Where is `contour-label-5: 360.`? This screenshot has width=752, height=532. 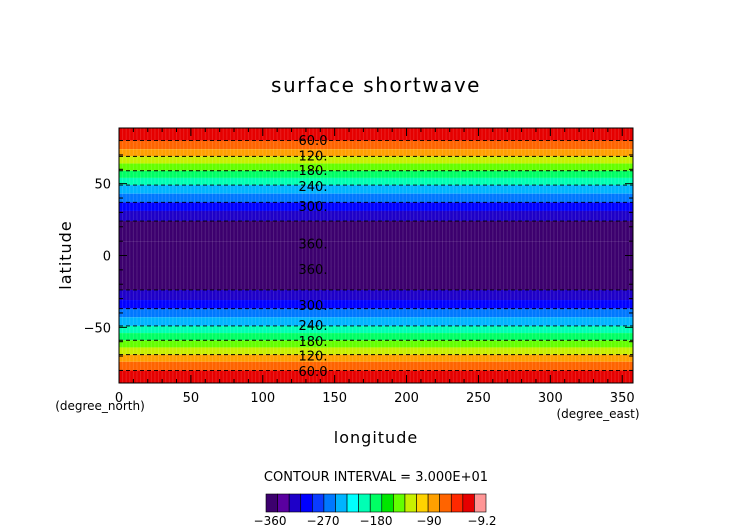 contour-label-5: 360. is located at coordinates (313, 244).